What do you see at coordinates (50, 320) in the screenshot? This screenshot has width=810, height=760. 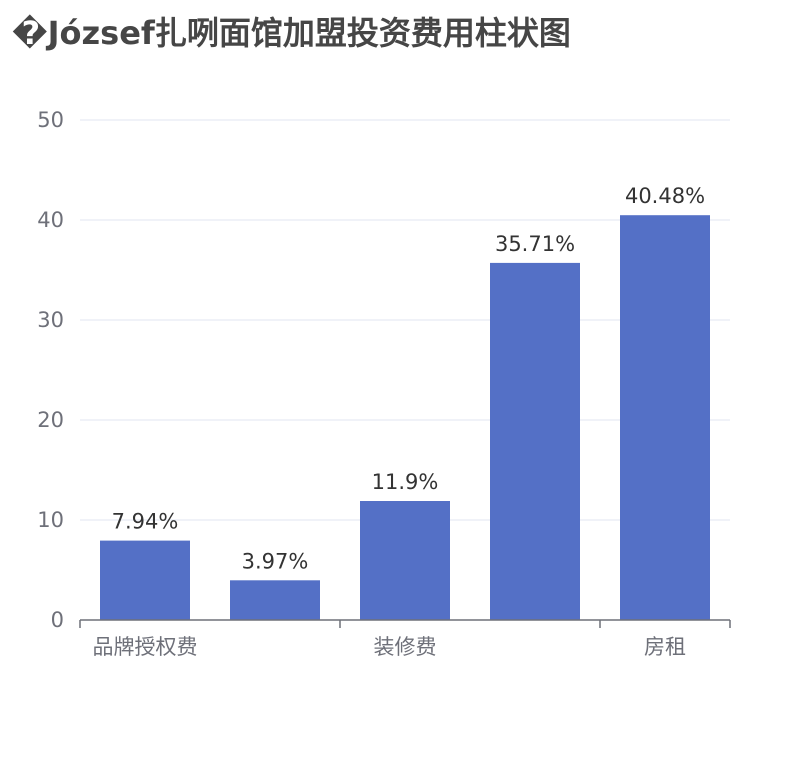 I see `y-tick-label: 30` at bounding box center [50, 320].